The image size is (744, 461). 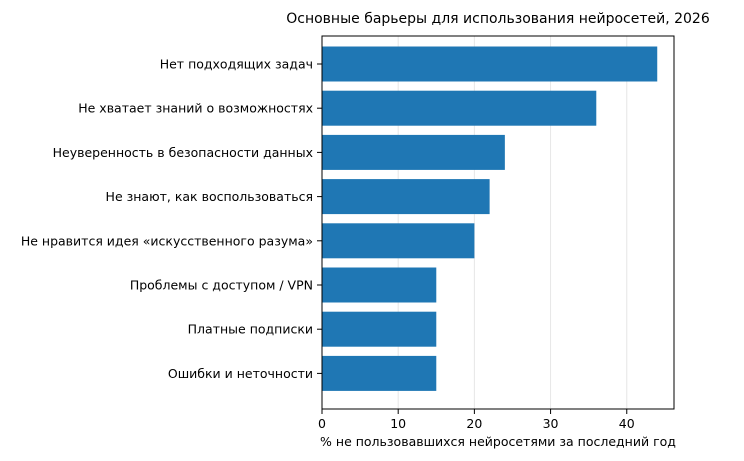 What do you see at coordinates (250, 329) in the screenshot?
I see `category-label: Платные подписки` at bounding box center [250, 329].